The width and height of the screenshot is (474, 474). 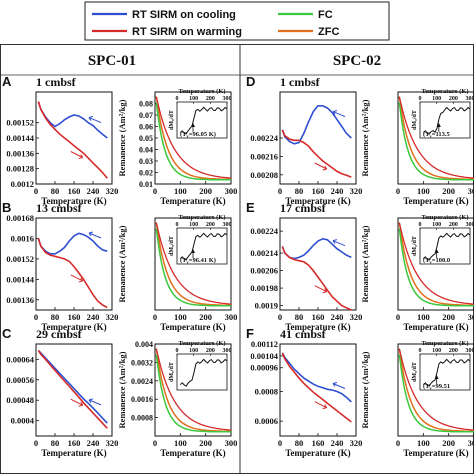 I want to click on panel-letter: B, so click(x=6, y=207).